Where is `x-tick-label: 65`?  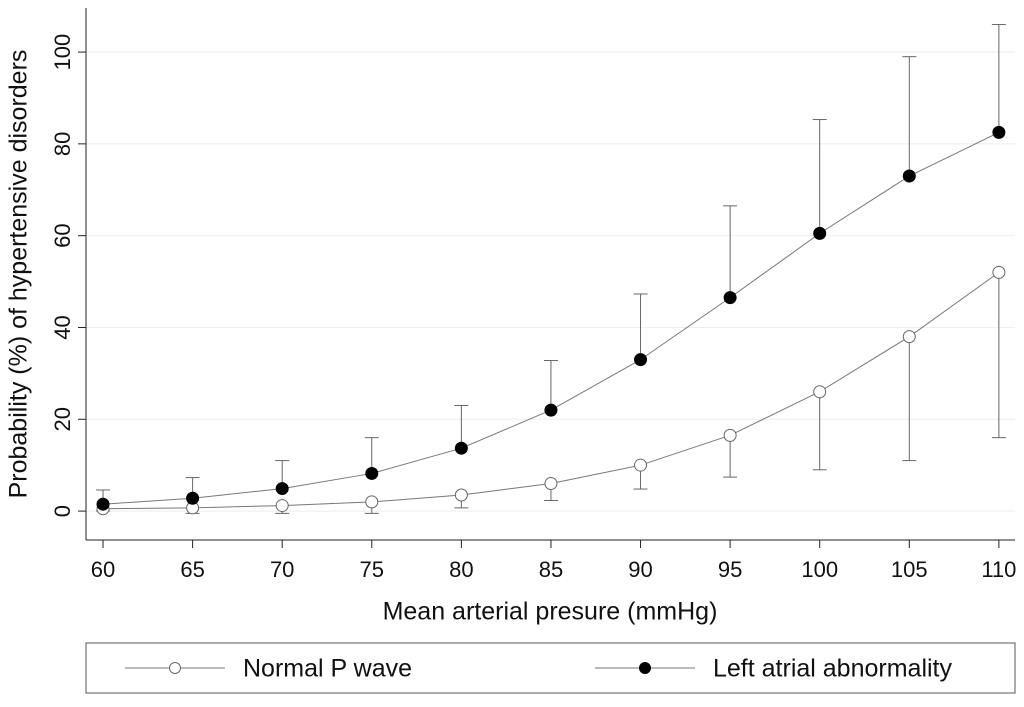
x-tick-label: 65 is located at coordinates (192, 569).